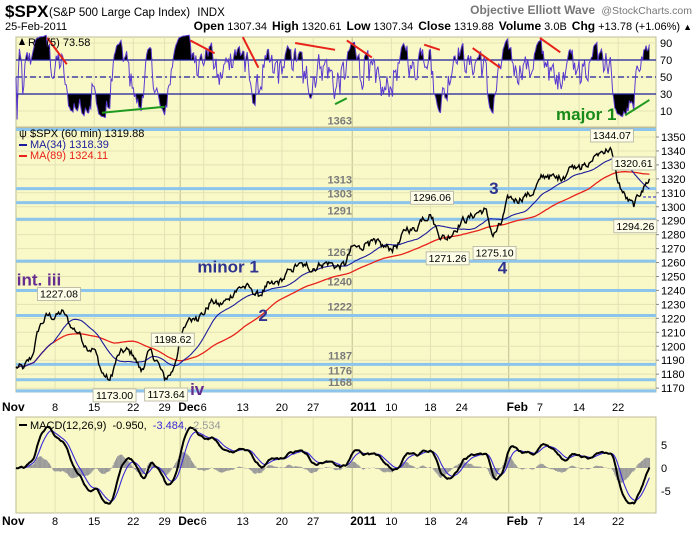 This screenshot has width=700, height=535. Describe the element at coordinates (340, 195) in the screenshot. I see `support-label-1303: 1303` at that location.